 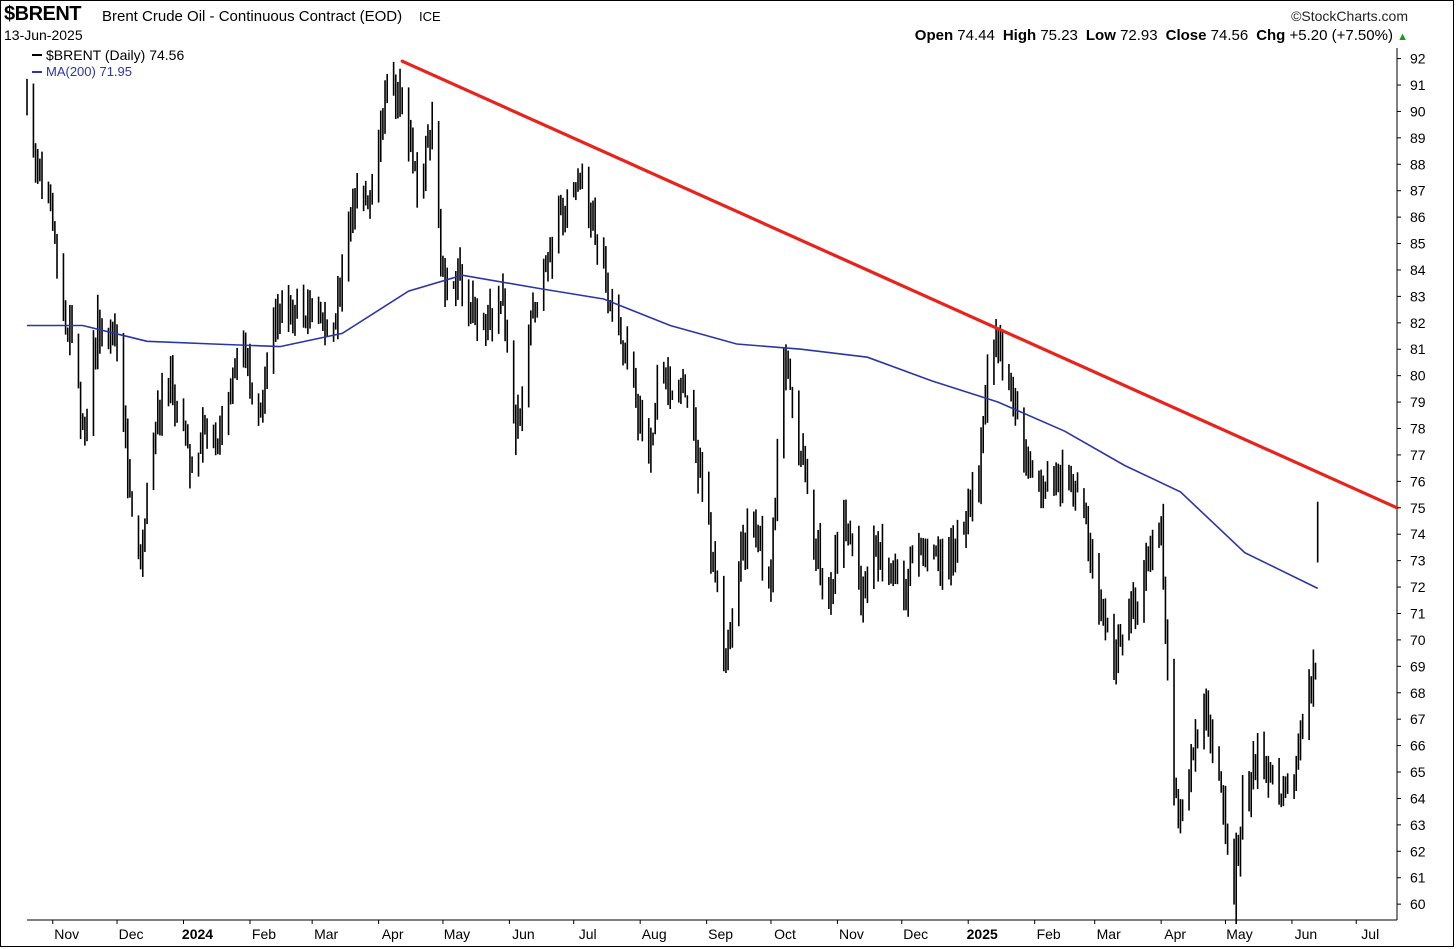 What do you see at coordinates (1186, 35) in the screenshot?
I see `close-label: Close` at bounding box center [1186, 35].